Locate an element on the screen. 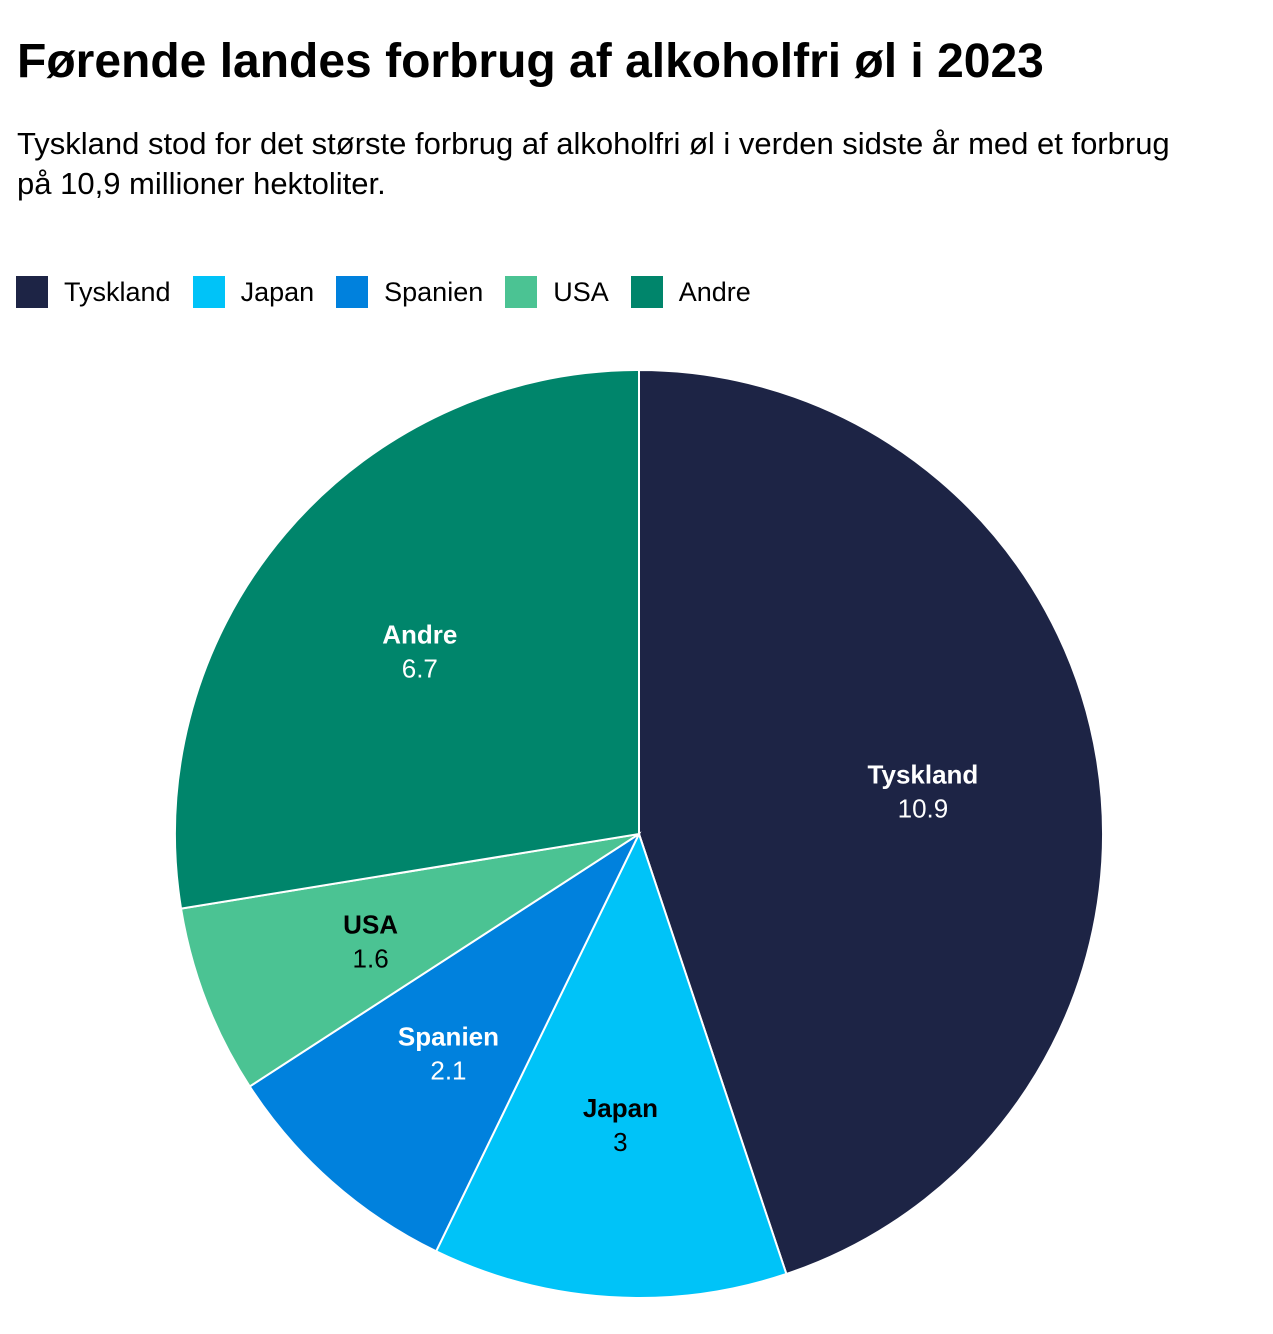 This screenshot has height=1334, width=1273. pie-slice-andre is located at coordinates (407, 639).